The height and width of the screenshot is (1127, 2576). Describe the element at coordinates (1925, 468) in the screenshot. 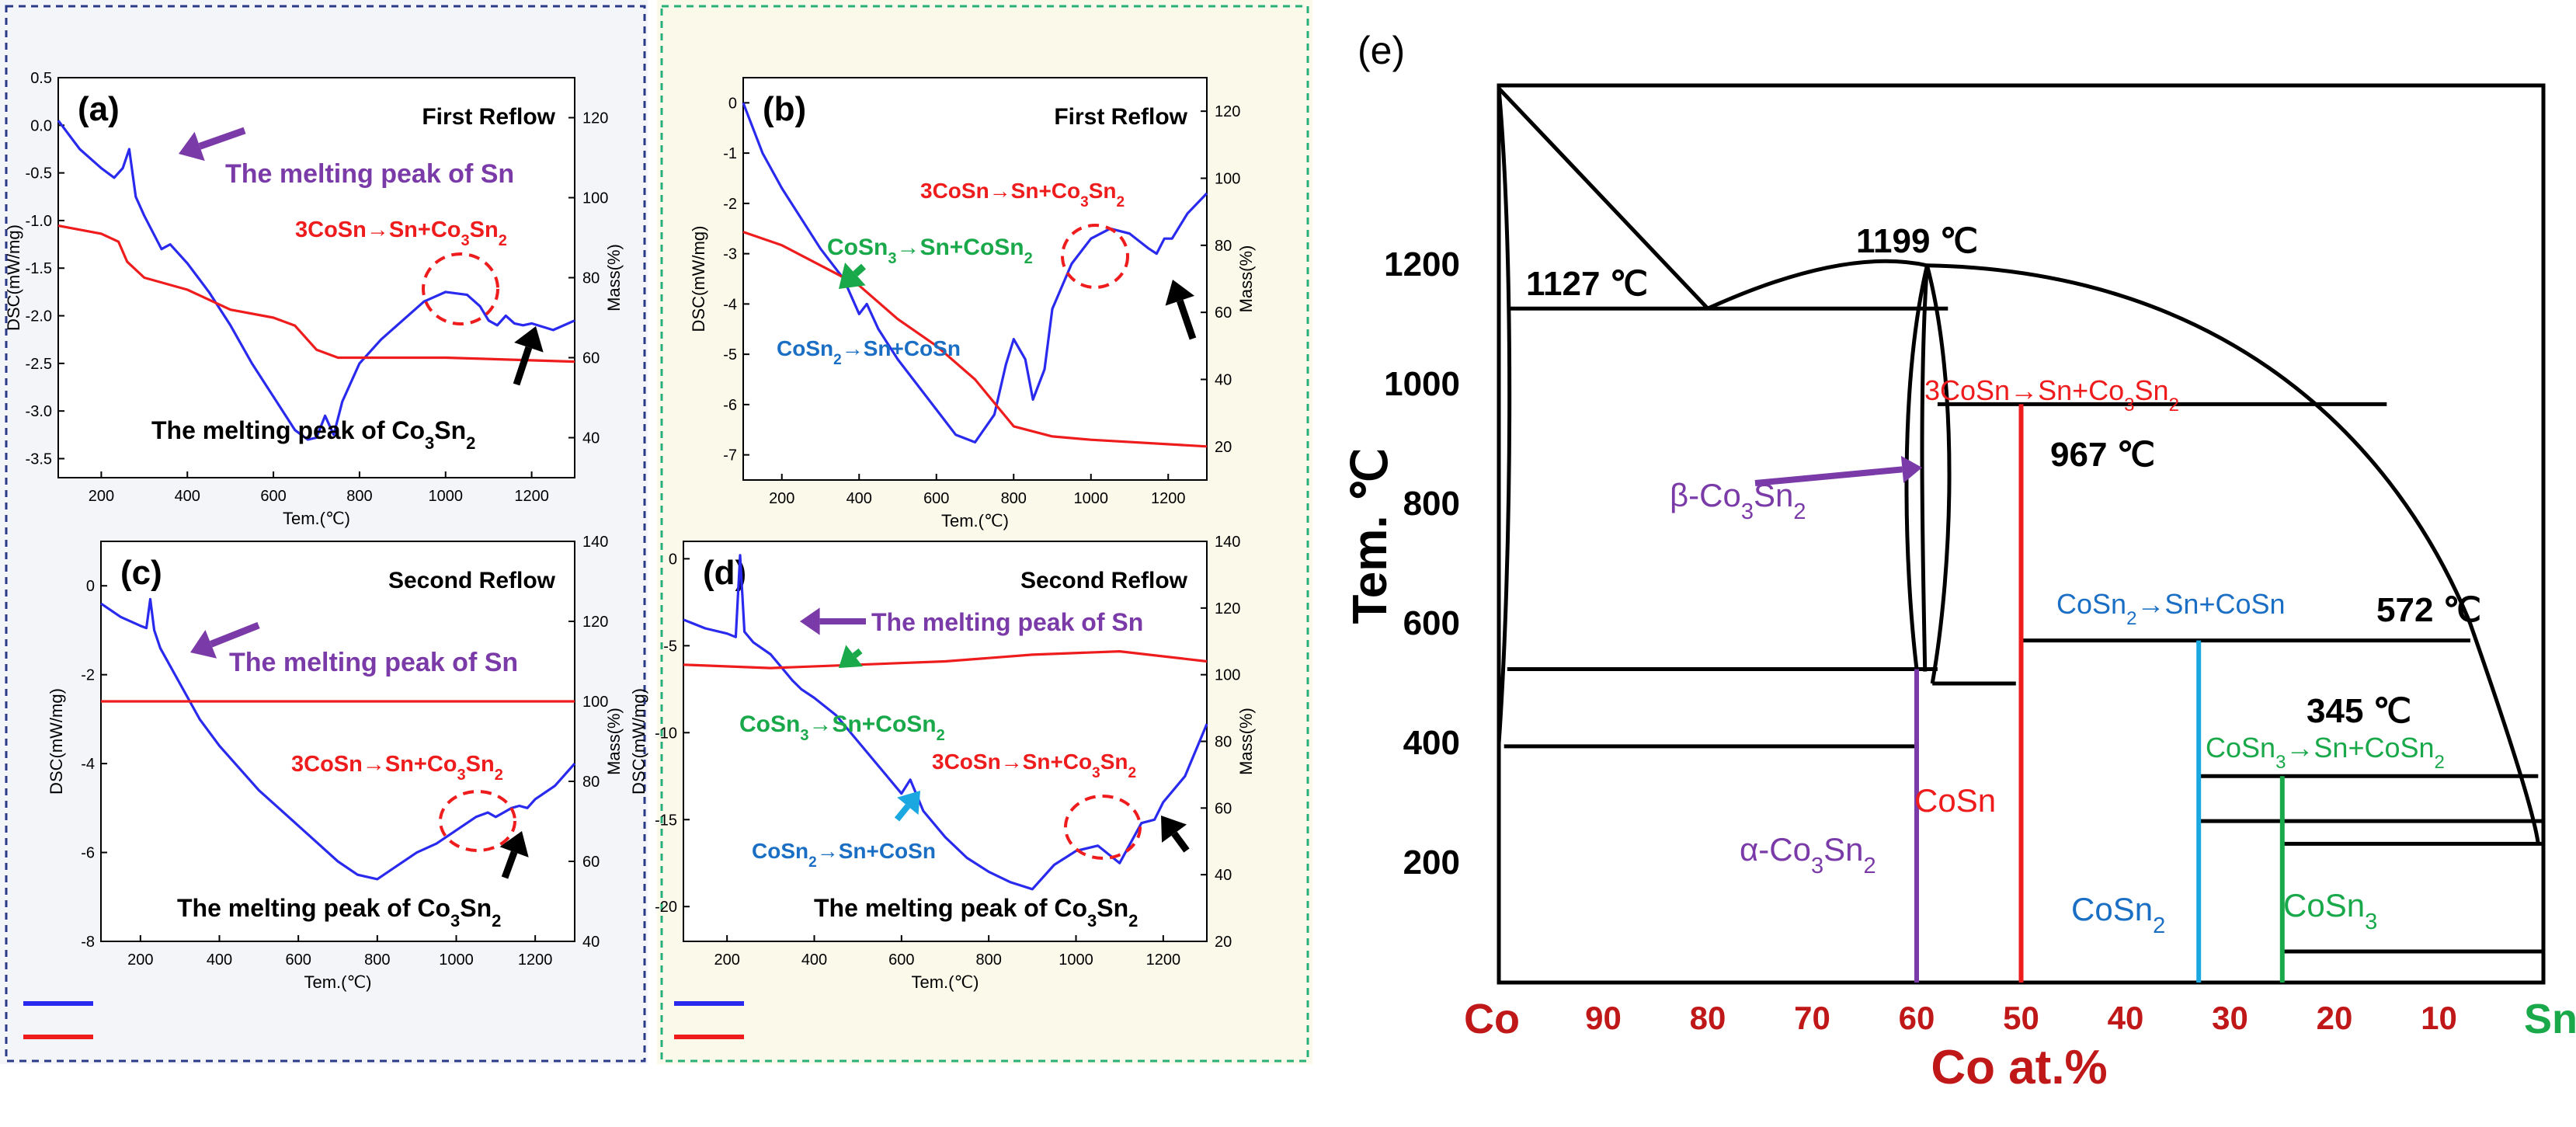

I see `beta-lens-inner` at that location.